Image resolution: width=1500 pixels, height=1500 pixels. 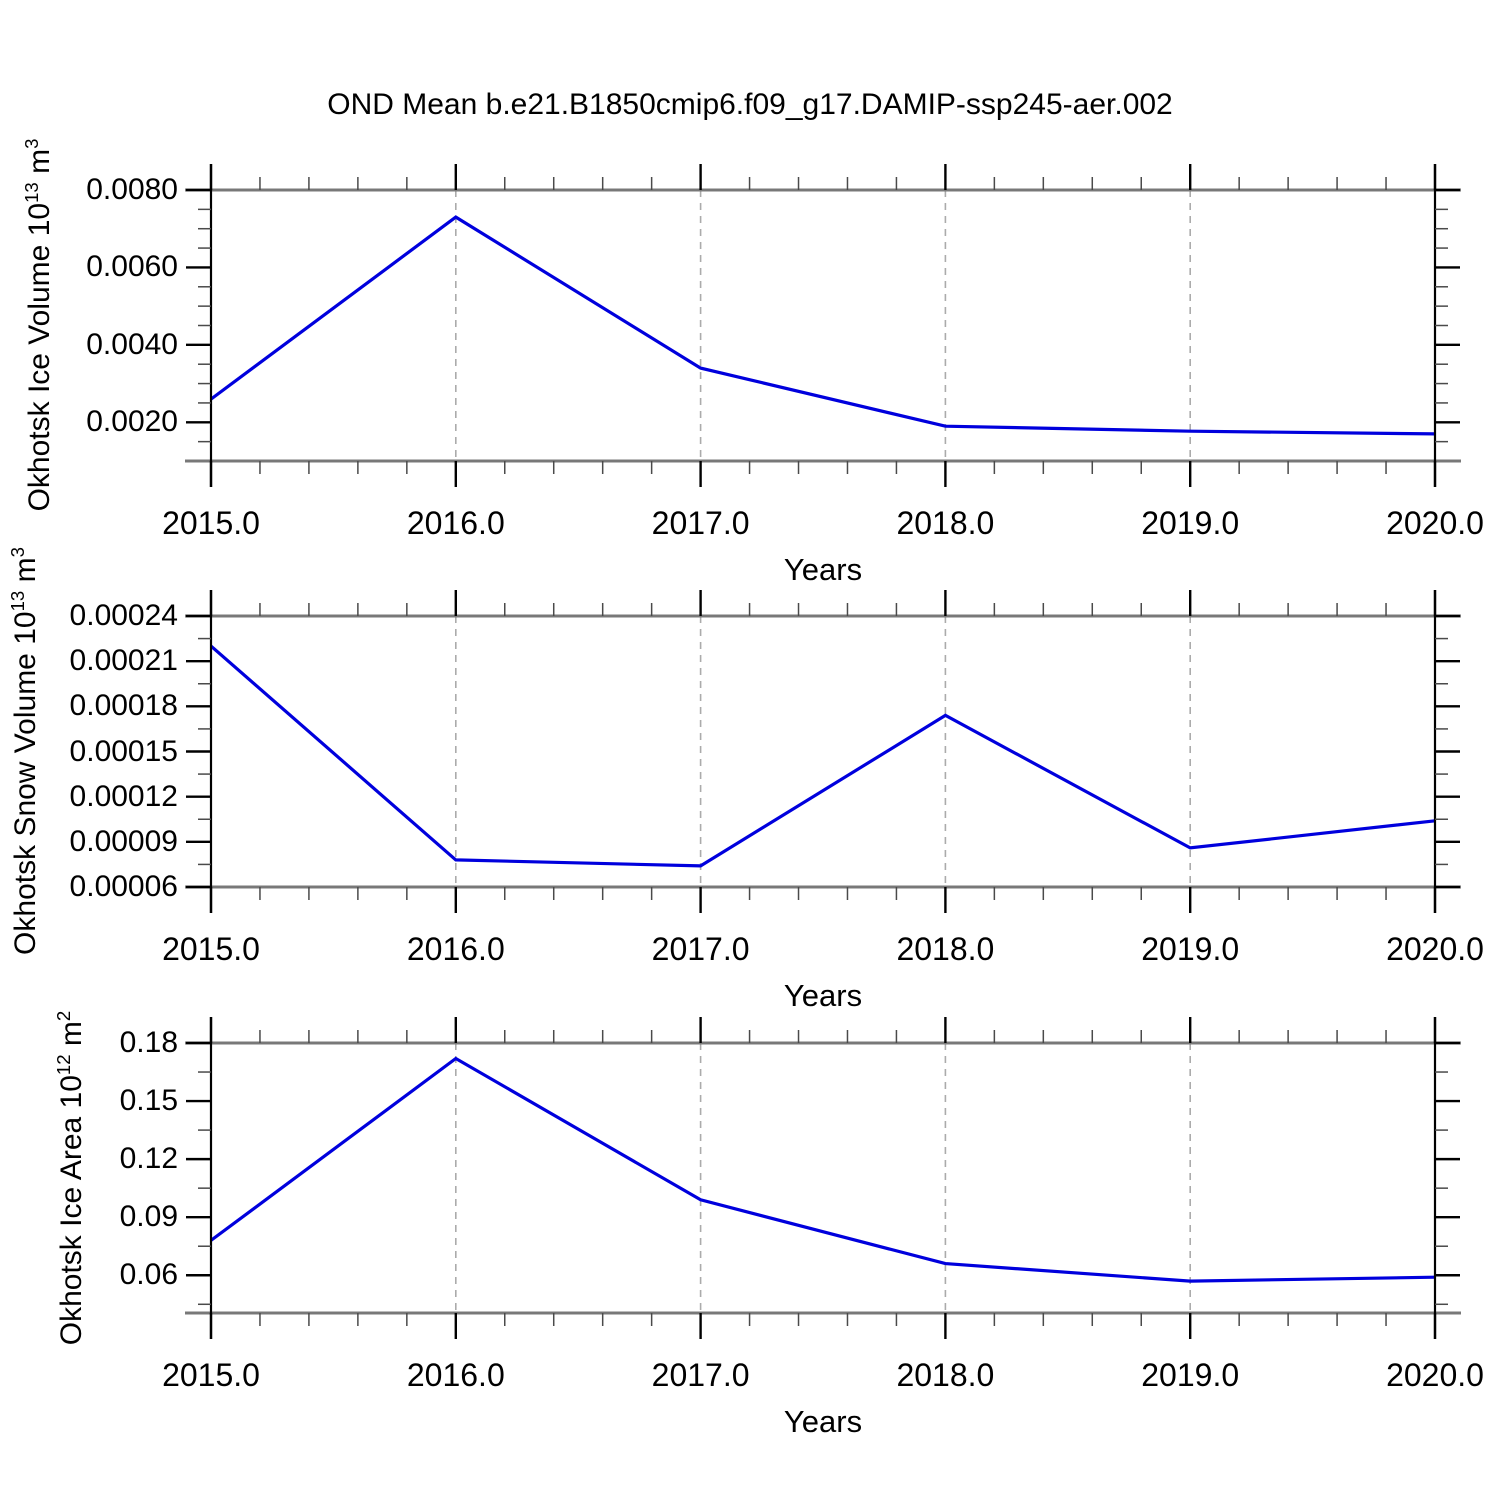 I want to click on y-axis-title-unit-exponent: 2, so click(x=63, y=1016).